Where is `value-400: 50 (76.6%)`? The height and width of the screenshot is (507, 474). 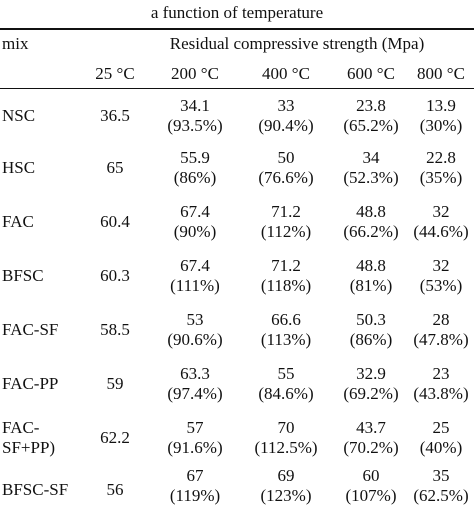 value-400: 50 (76.6%) is located at coordinates (286, 168).